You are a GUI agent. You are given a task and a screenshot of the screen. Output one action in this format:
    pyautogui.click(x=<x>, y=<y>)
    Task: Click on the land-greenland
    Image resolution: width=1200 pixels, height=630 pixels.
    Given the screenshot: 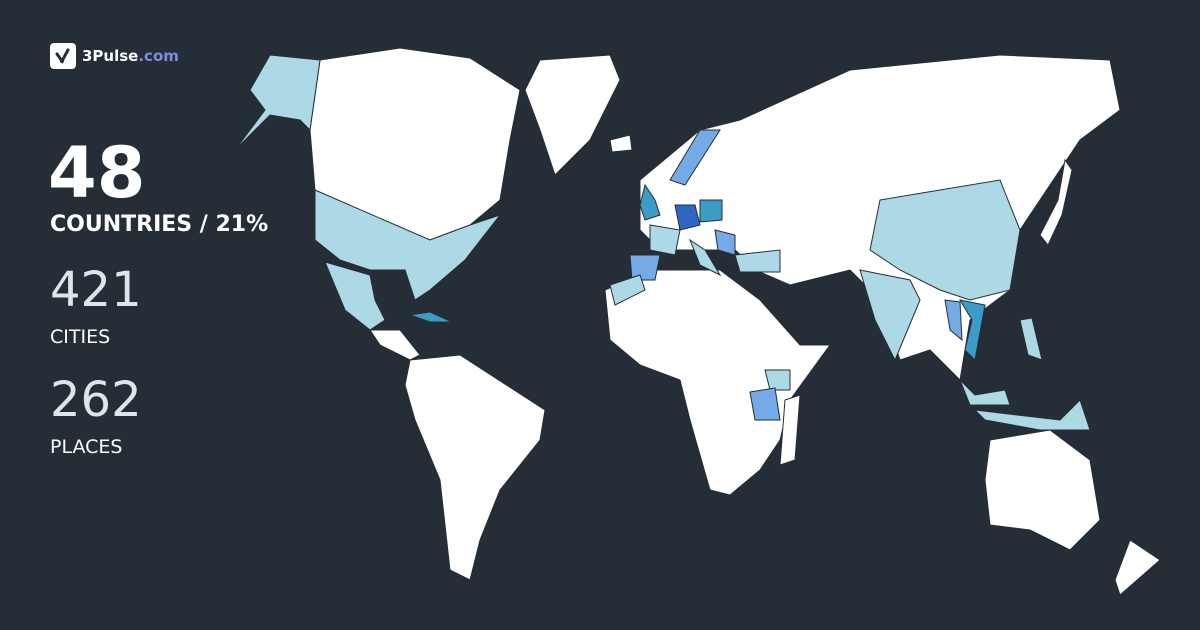 What is the action you would take?
    pyautogui.click(x=572, y=115)
    